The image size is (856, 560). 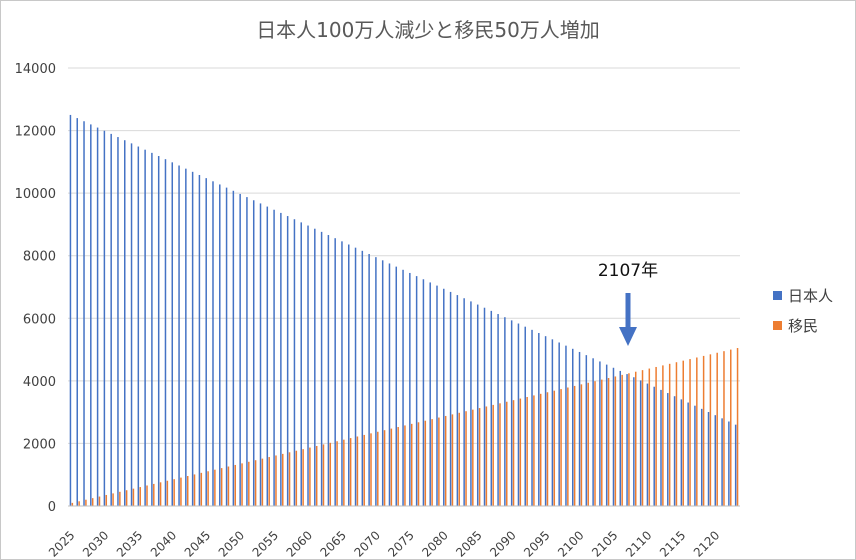 I want to click on annotation-label: 2107年, so click(x=628, y=271).